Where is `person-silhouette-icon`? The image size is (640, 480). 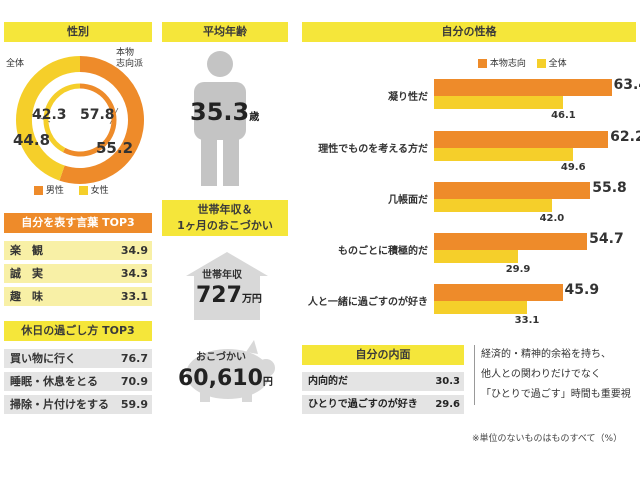 person-silhouette-icon is located at coordinates (220, 118).